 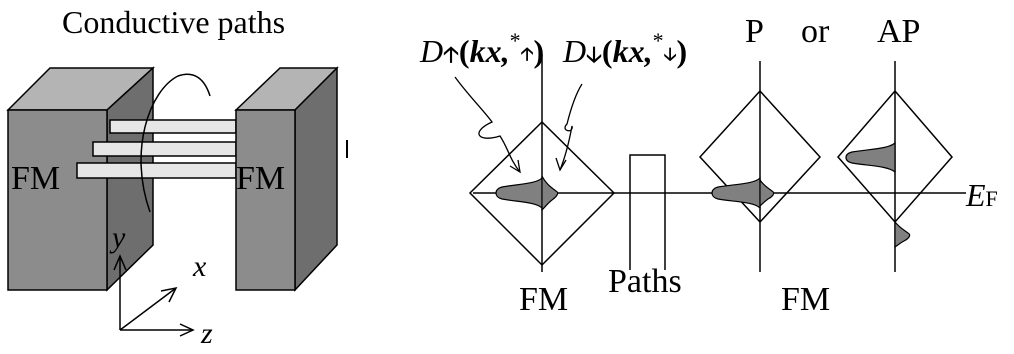 What do you see at coordinates (815, 31) in the screenshot?
I see `or-label: or` at bounding box center [815, 31].